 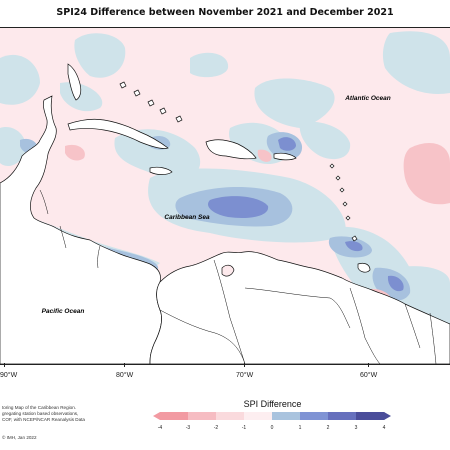 I want to click on legend-title: SPI Difference, so click(x=272, y=404).